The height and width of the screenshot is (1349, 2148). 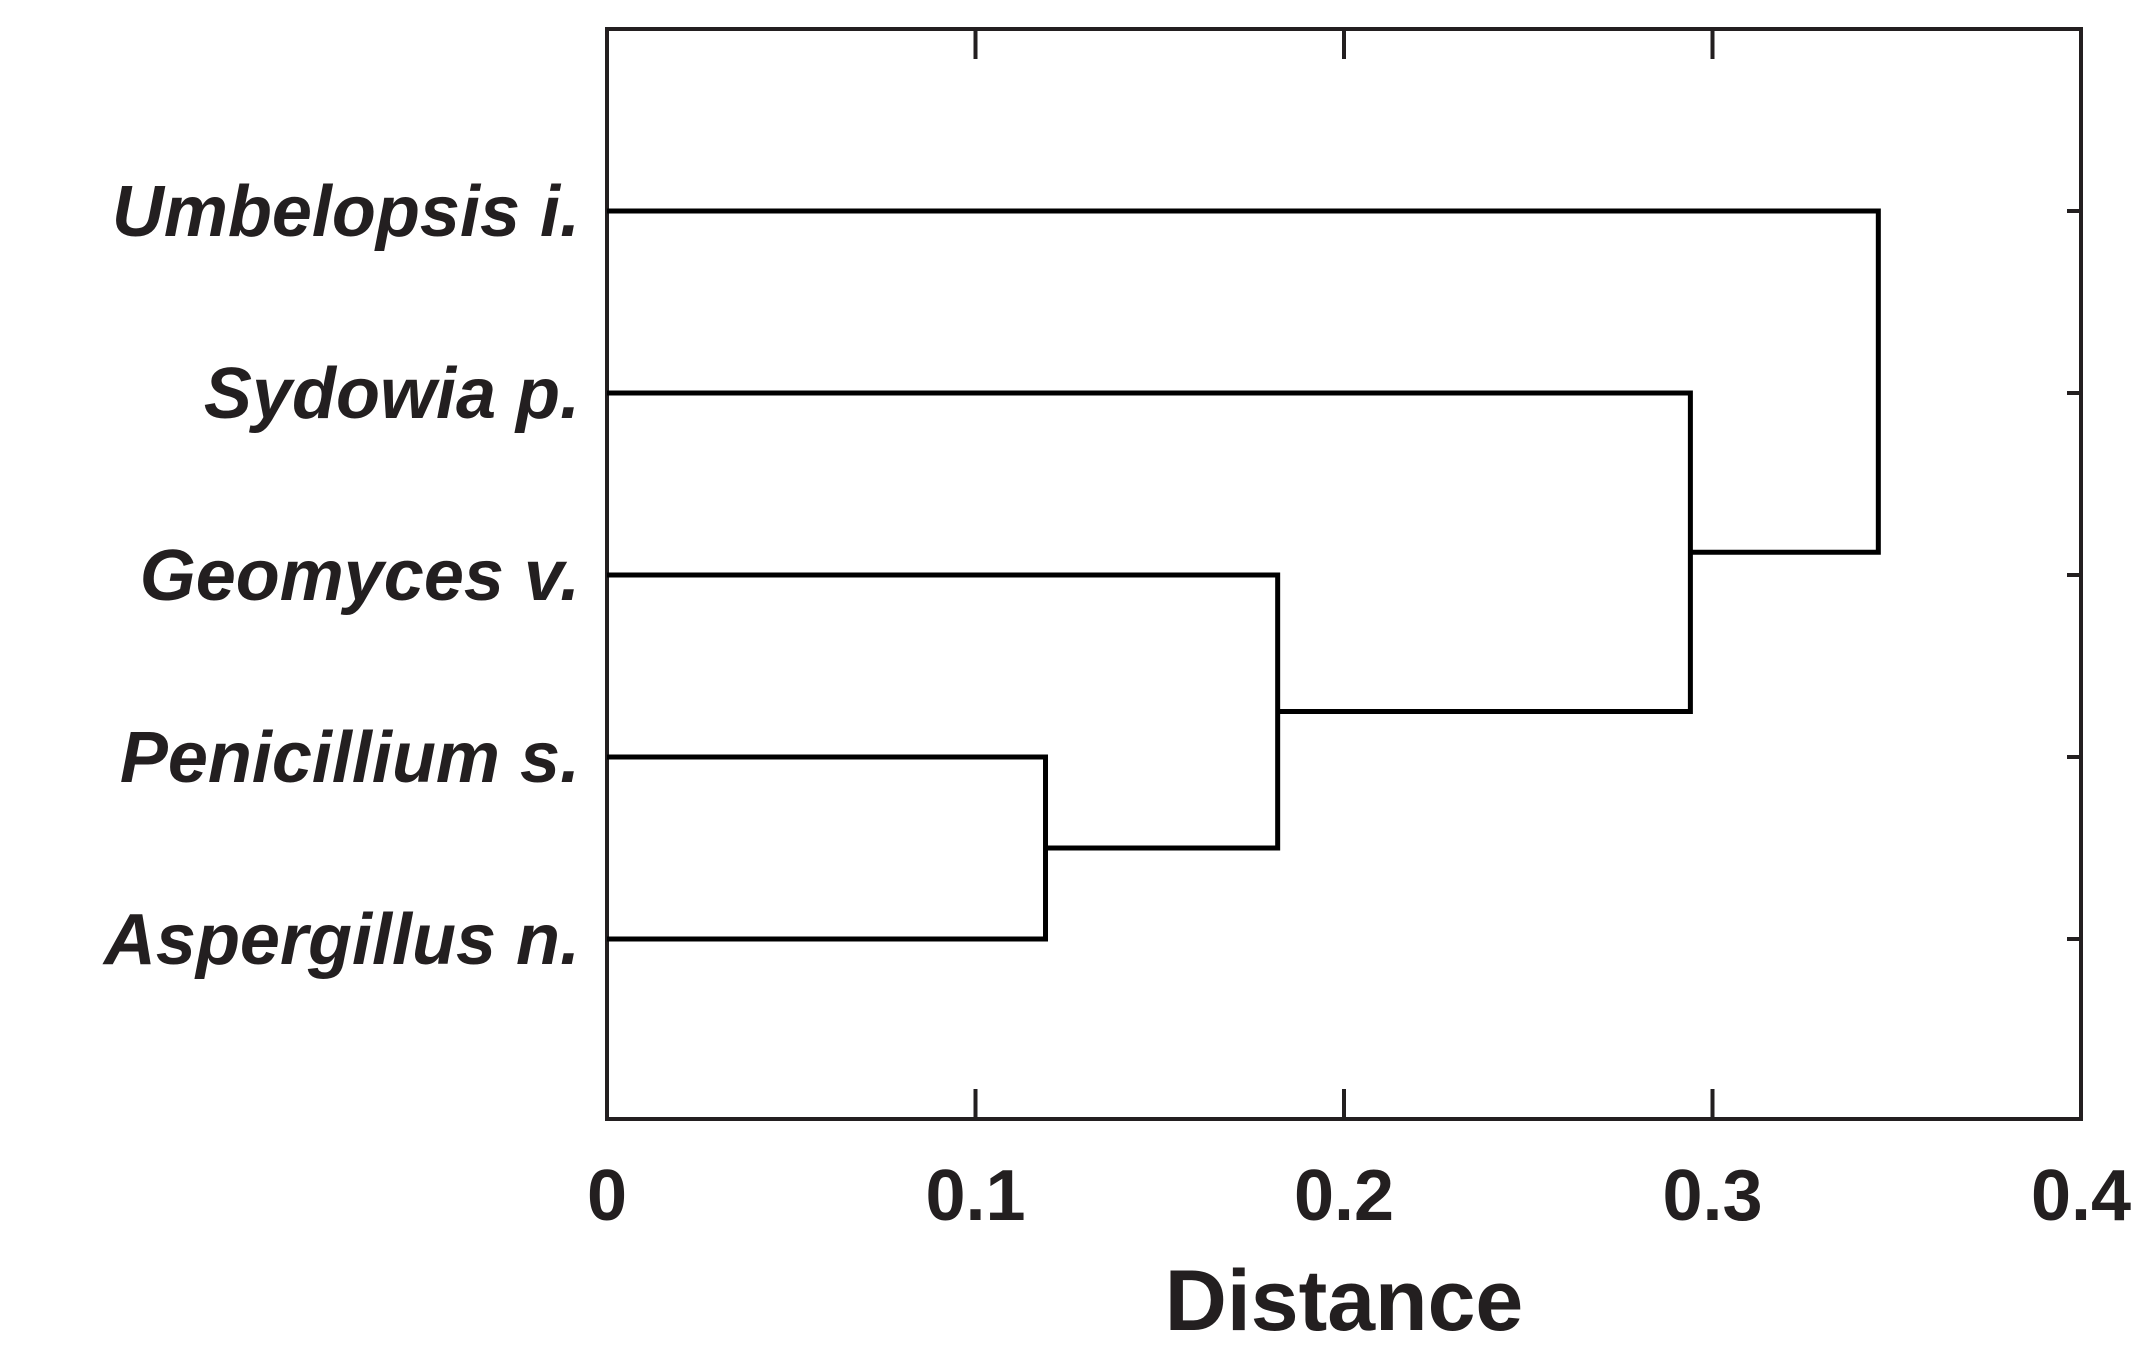 I want to click on x-tick-label: 0.1, so click(x=975, y=1196).